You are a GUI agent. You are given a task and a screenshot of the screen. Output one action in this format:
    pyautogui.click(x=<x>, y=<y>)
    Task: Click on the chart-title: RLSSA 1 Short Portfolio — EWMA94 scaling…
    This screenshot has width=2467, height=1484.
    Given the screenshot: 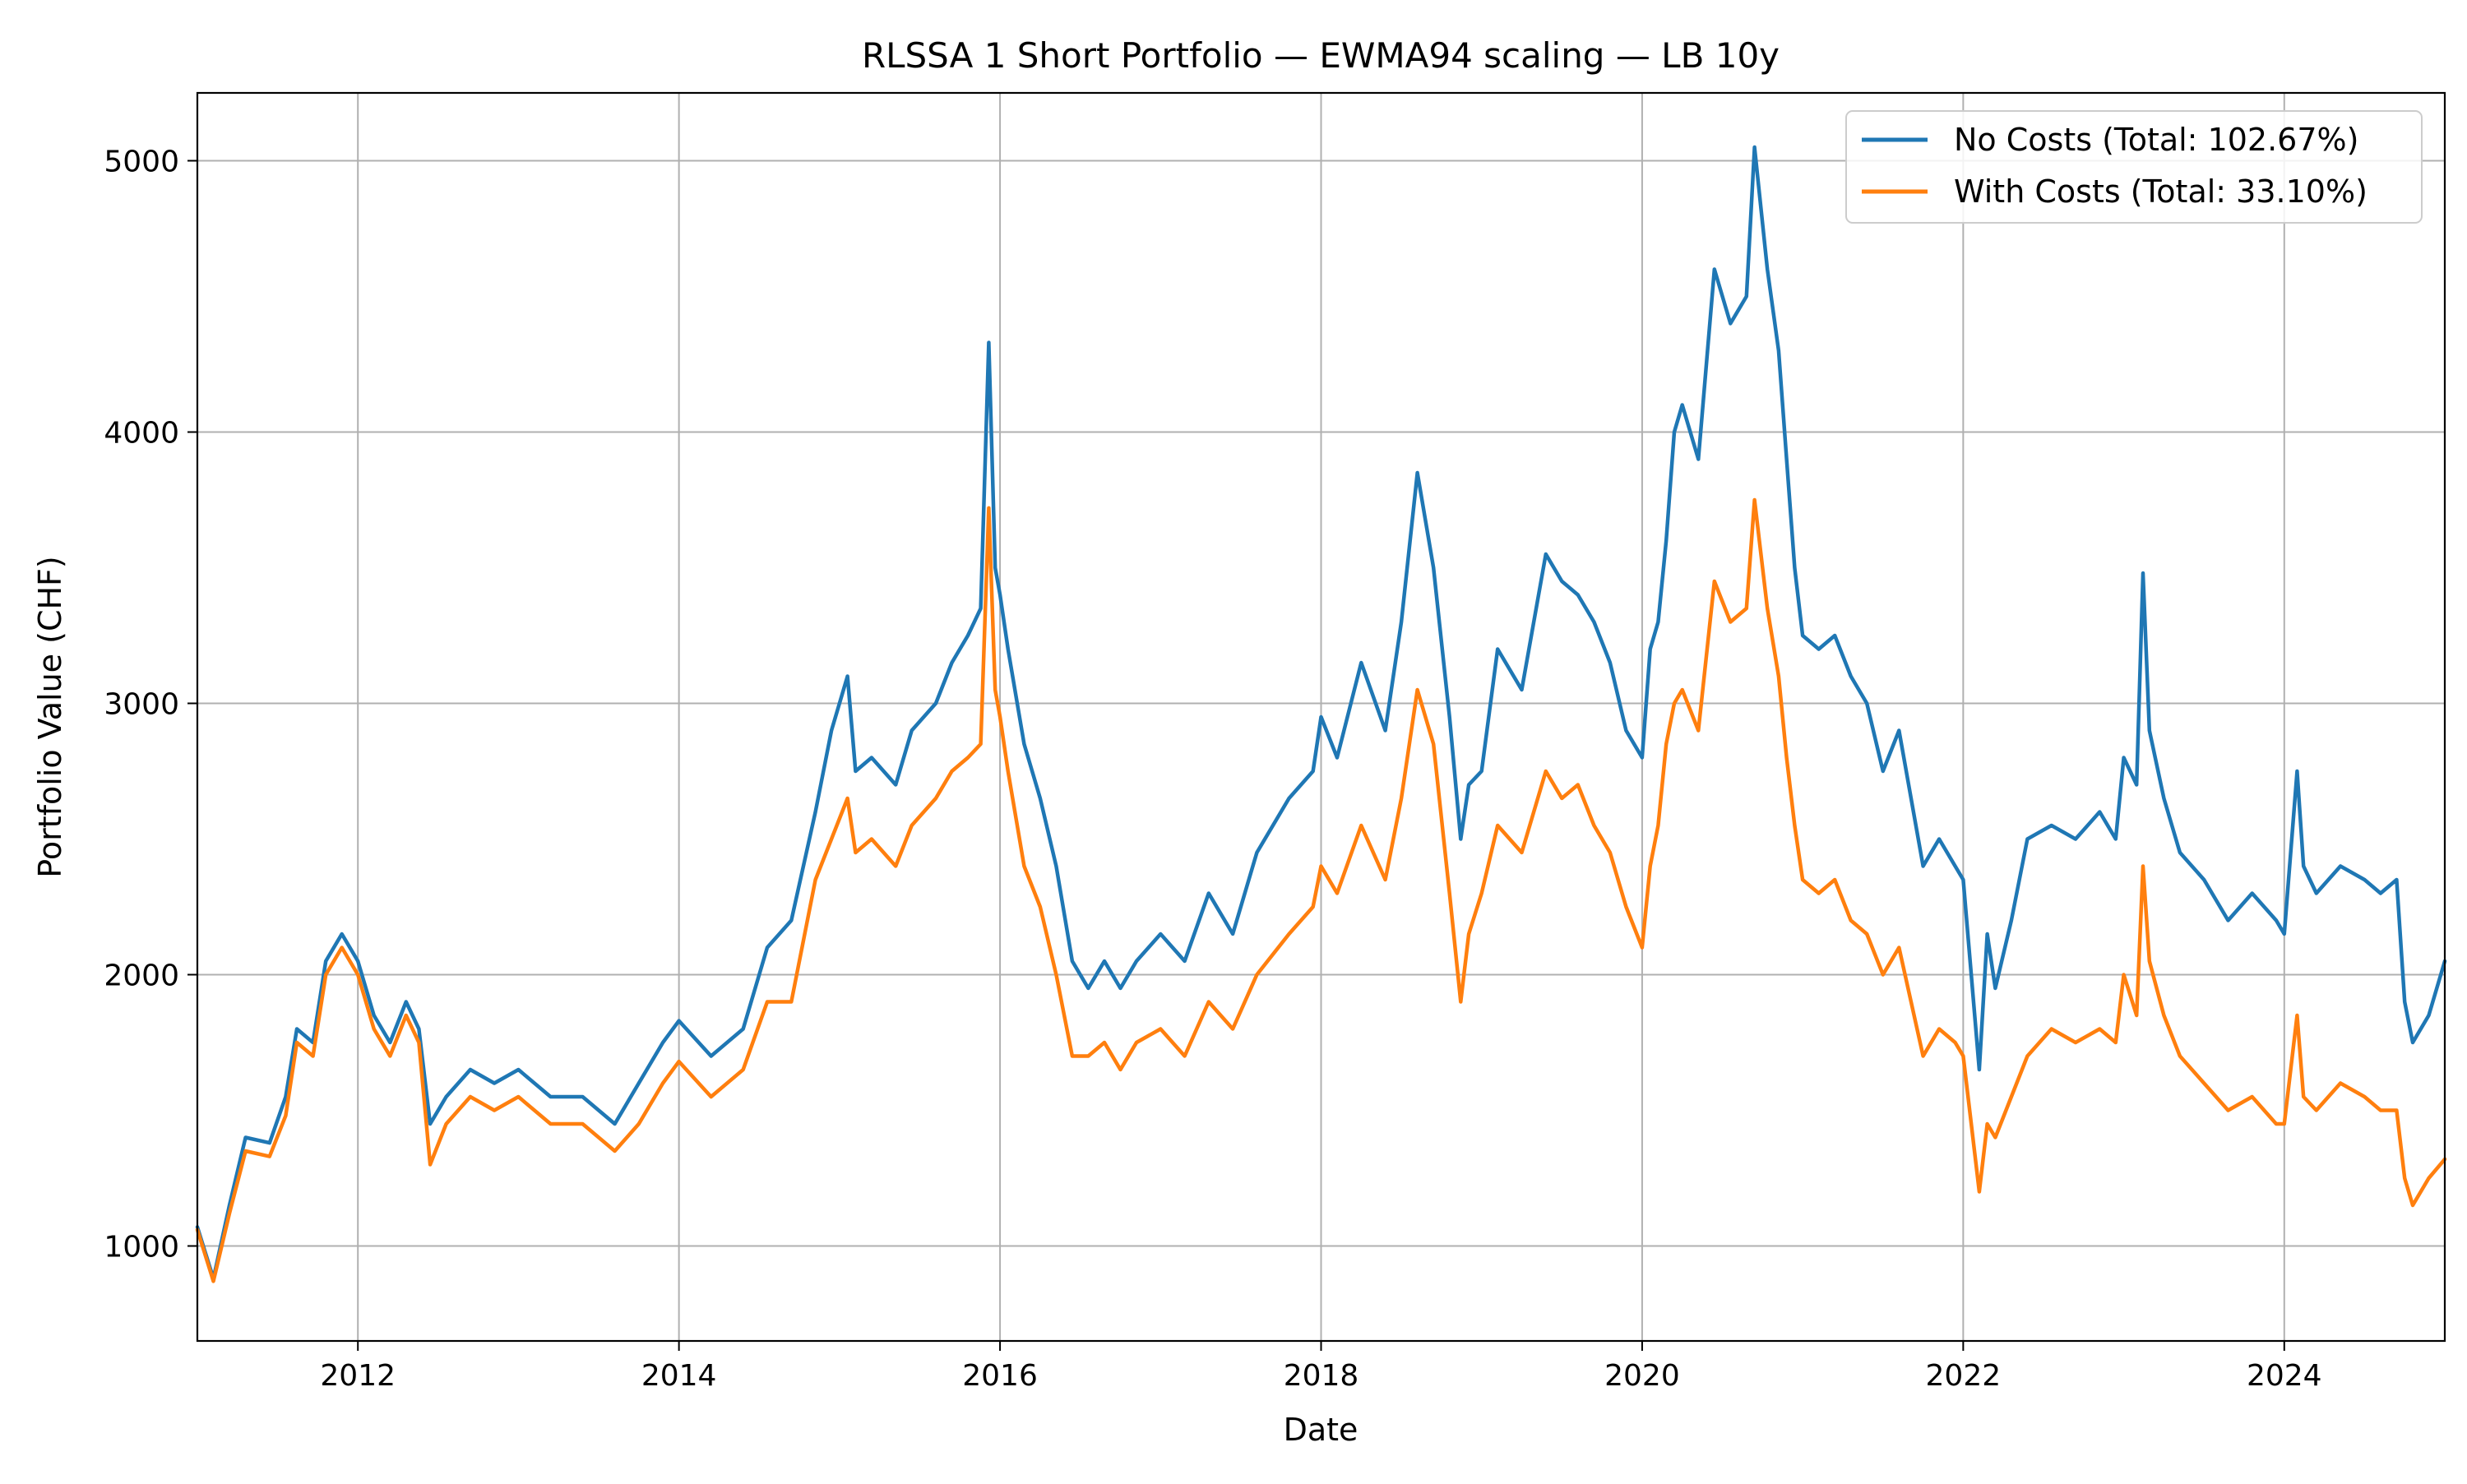 What is the action you would take?
    pyautogui.click(x=1321, y=55)
    